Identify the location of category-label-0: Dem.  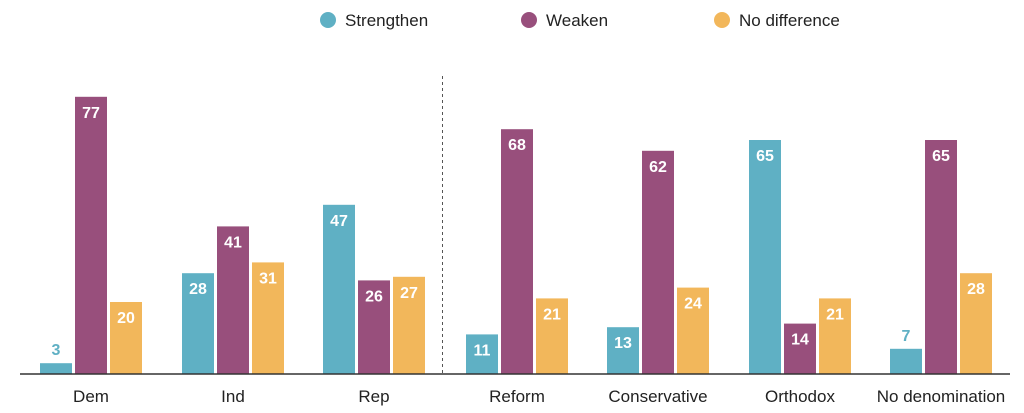
(91, 396).